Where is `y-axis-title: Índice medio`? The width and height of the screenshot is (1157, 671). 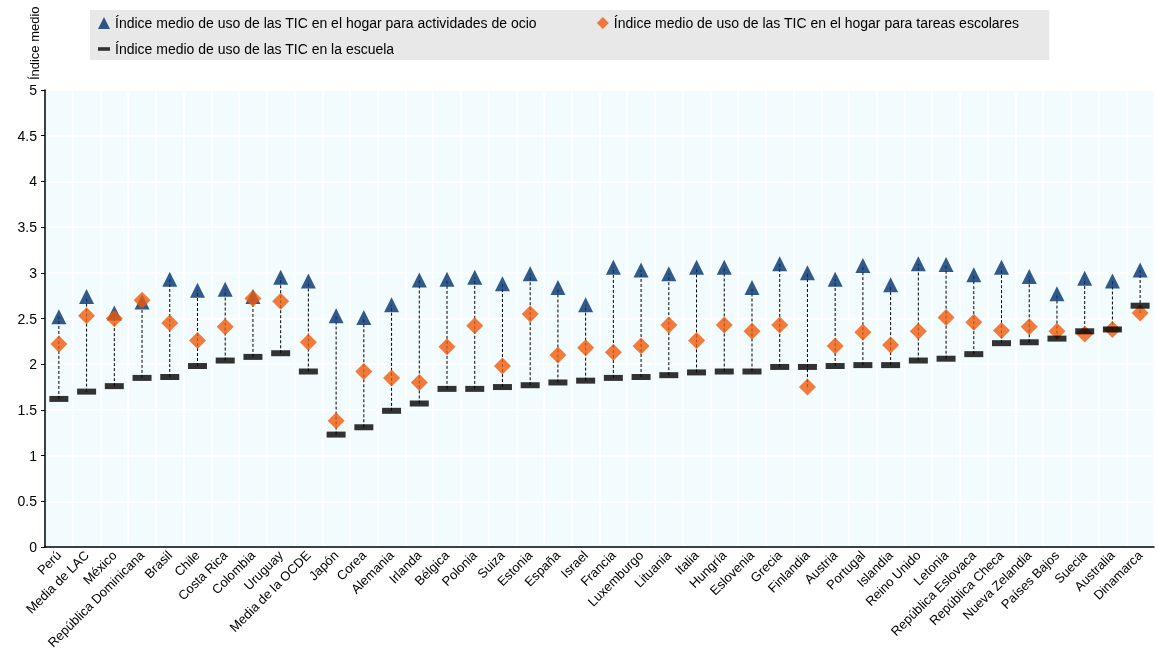
y-axis-title: Índice medio is located at coordinates (34, 43).